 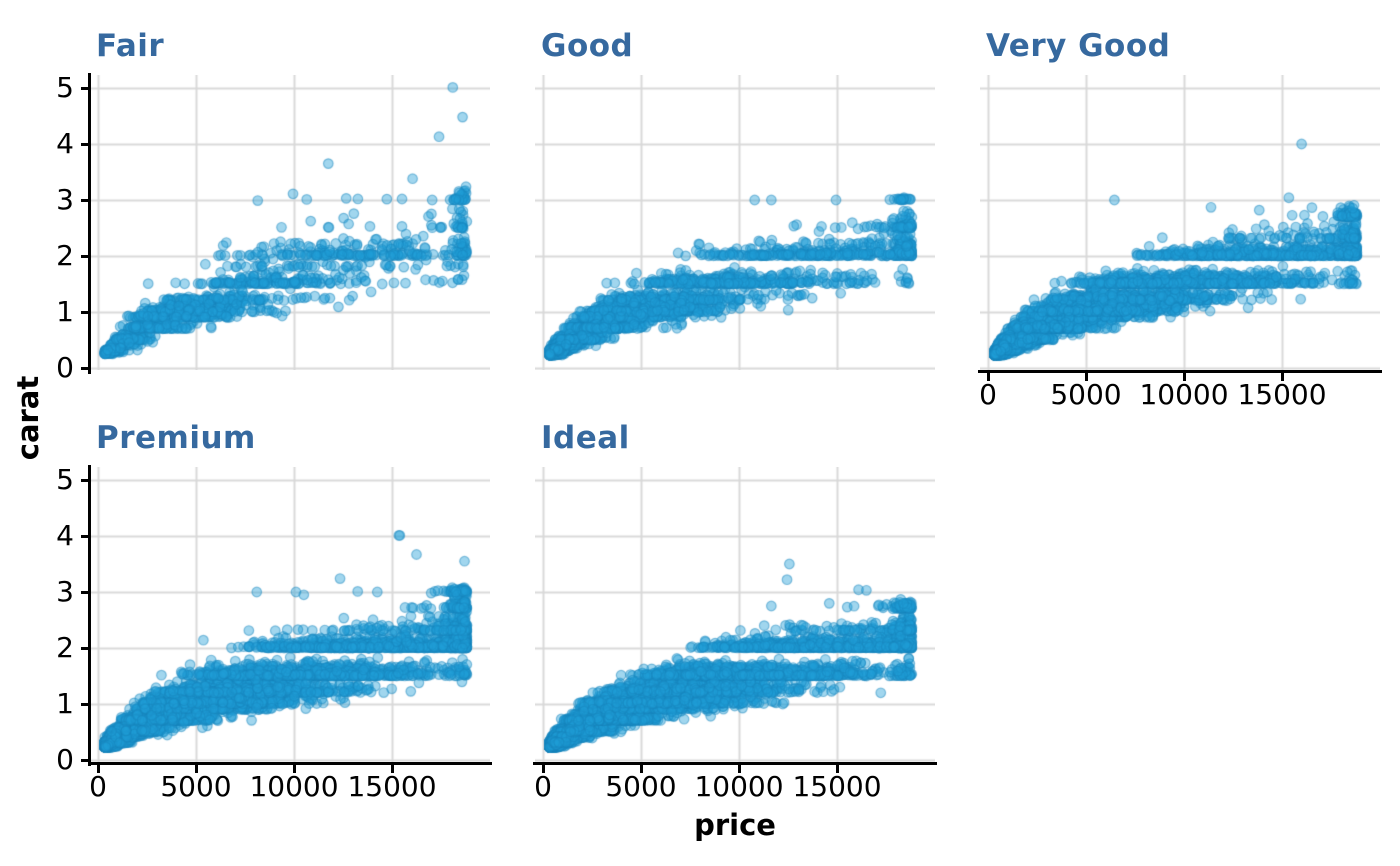 I want to click on facet-panel-fair: Fair 0 1 2 3 4 5, so click(x=273, y=205).